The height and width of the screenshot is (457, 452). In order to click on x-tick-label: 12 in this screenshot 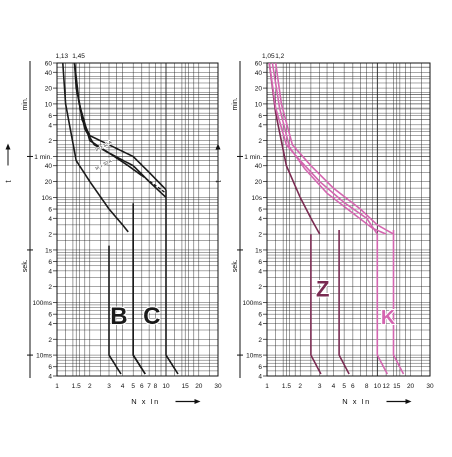, I will do `click(386, 386)`.